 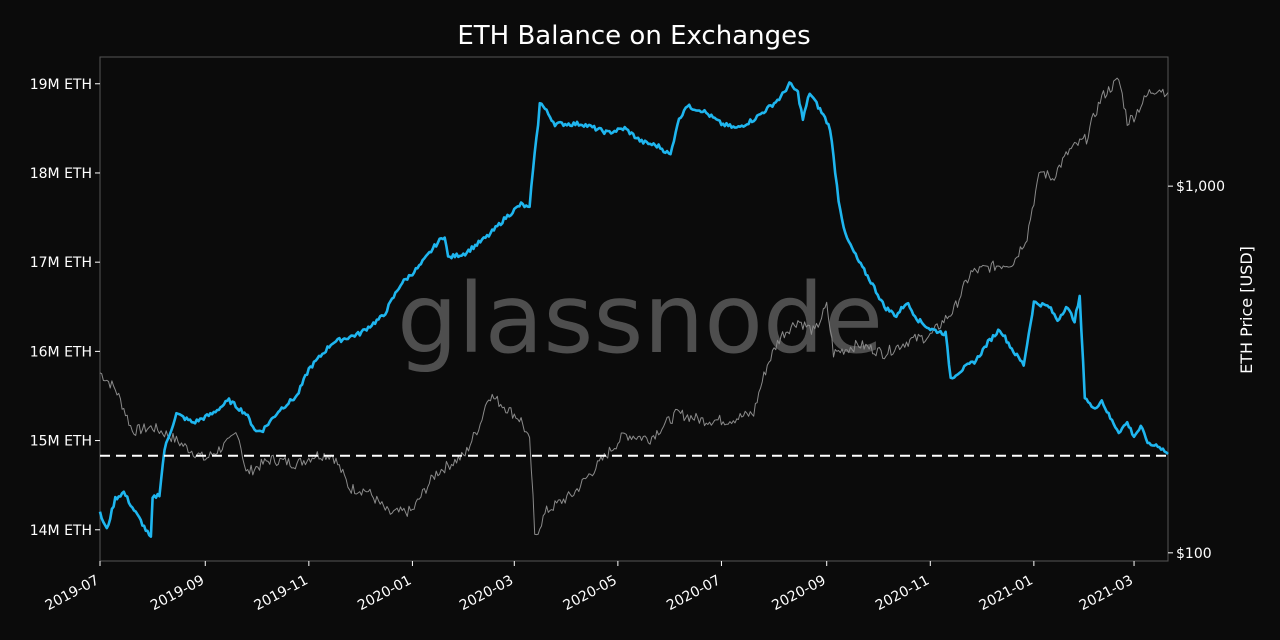 I want to click on chart-title: ETH Balance on Exchanges, so click(x=633, y=36).